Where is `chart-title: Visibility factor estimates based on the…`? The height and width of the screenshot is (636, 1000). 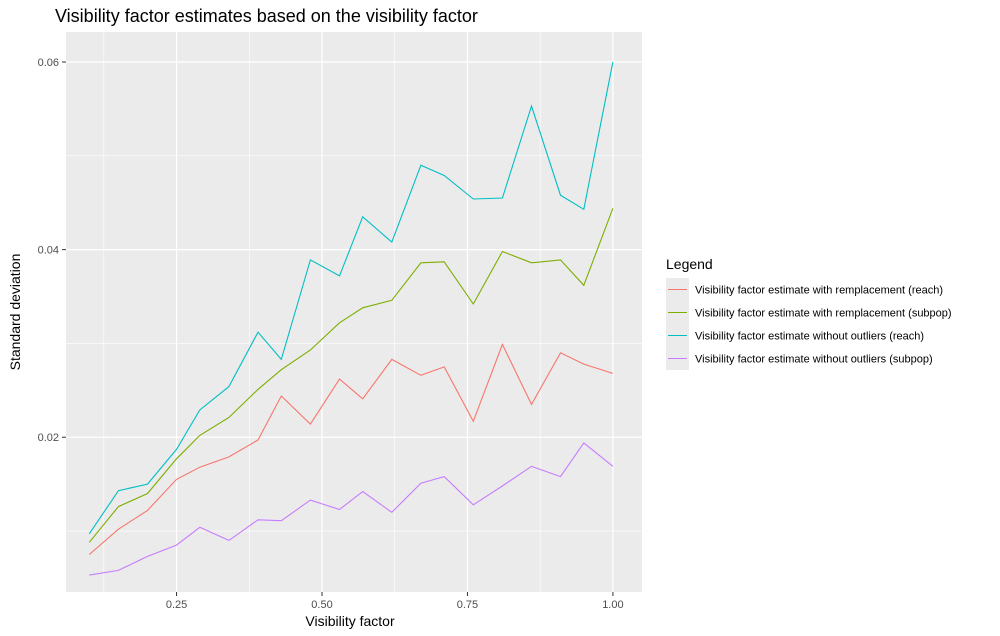 chart-title: Visibility factor estimates based on the… is located at coordinates (266, 16).